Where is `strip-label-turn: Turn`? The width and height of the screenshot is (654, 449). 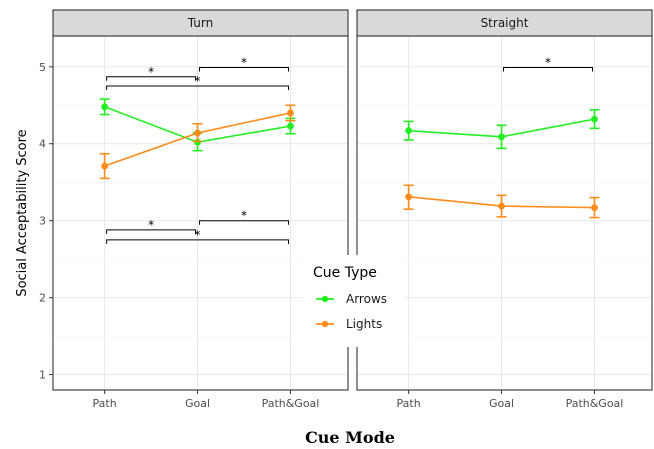
strip-label-turn: Turn is located at coordinates (200, 23).